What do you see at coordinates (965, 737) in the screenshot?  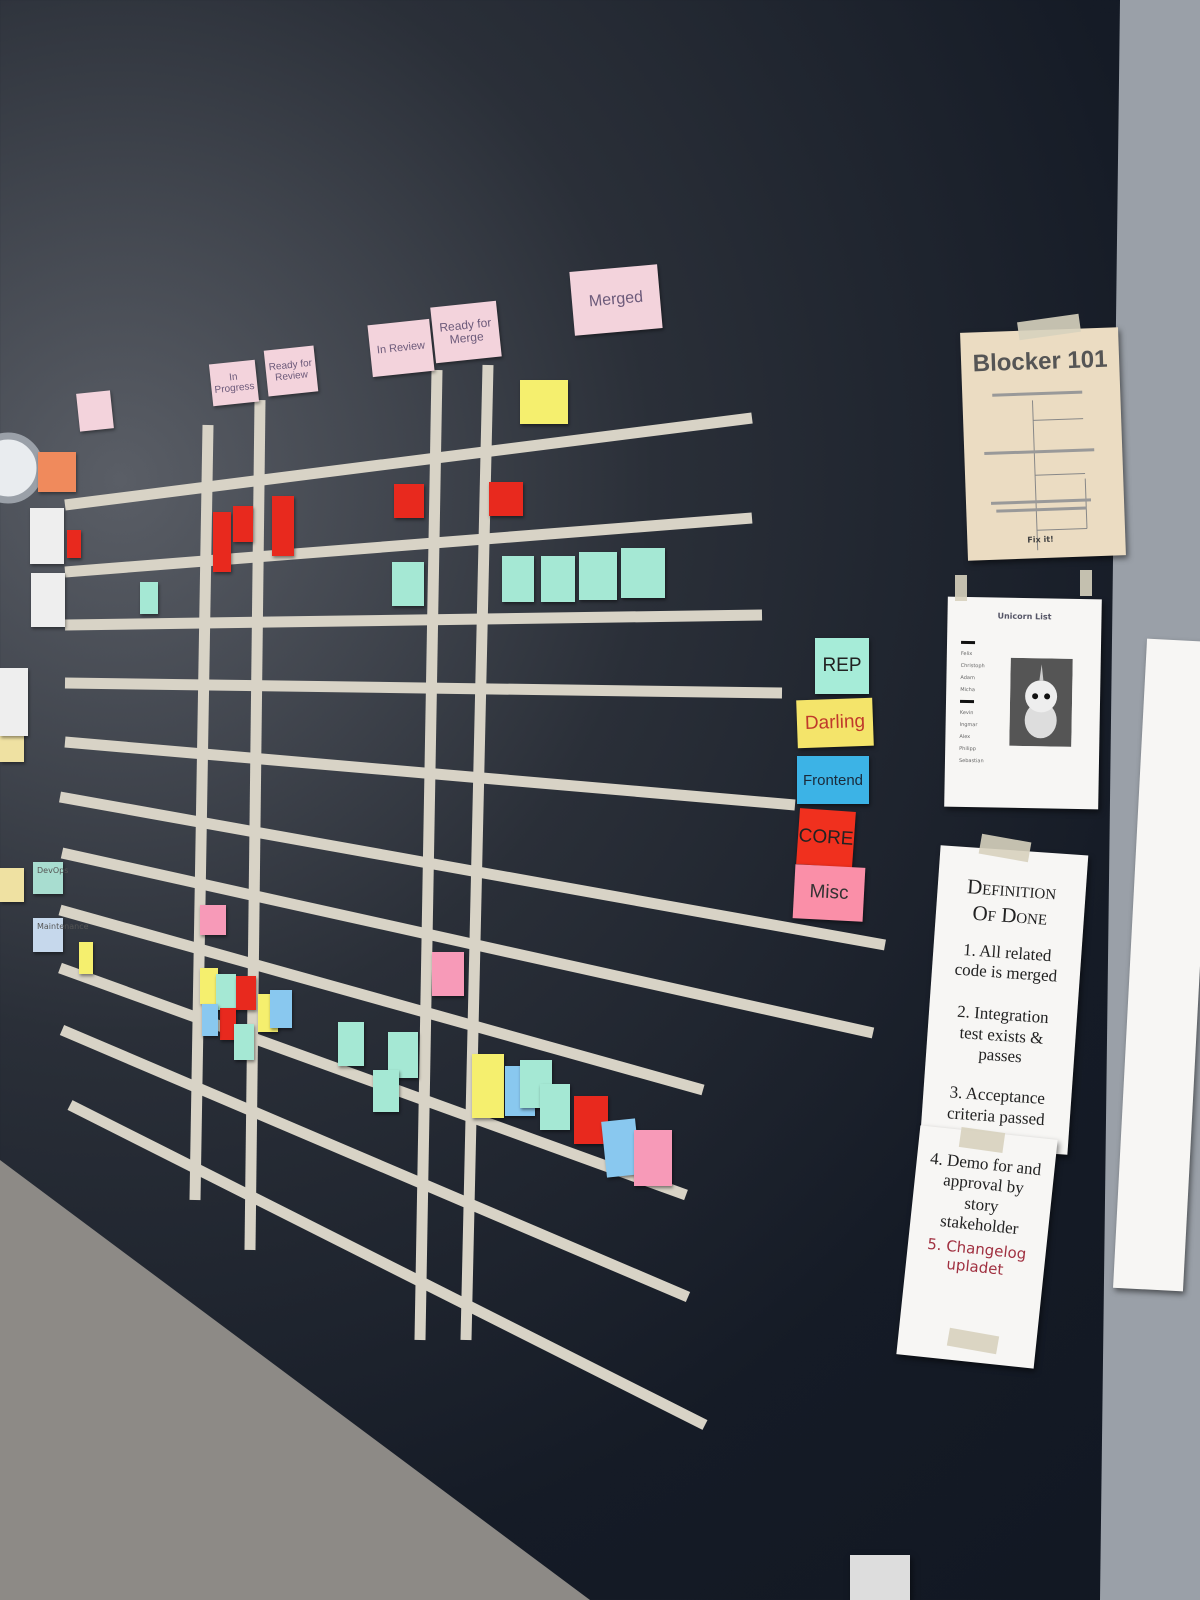 I see `name: Alex` at bounding box center [965, 737].